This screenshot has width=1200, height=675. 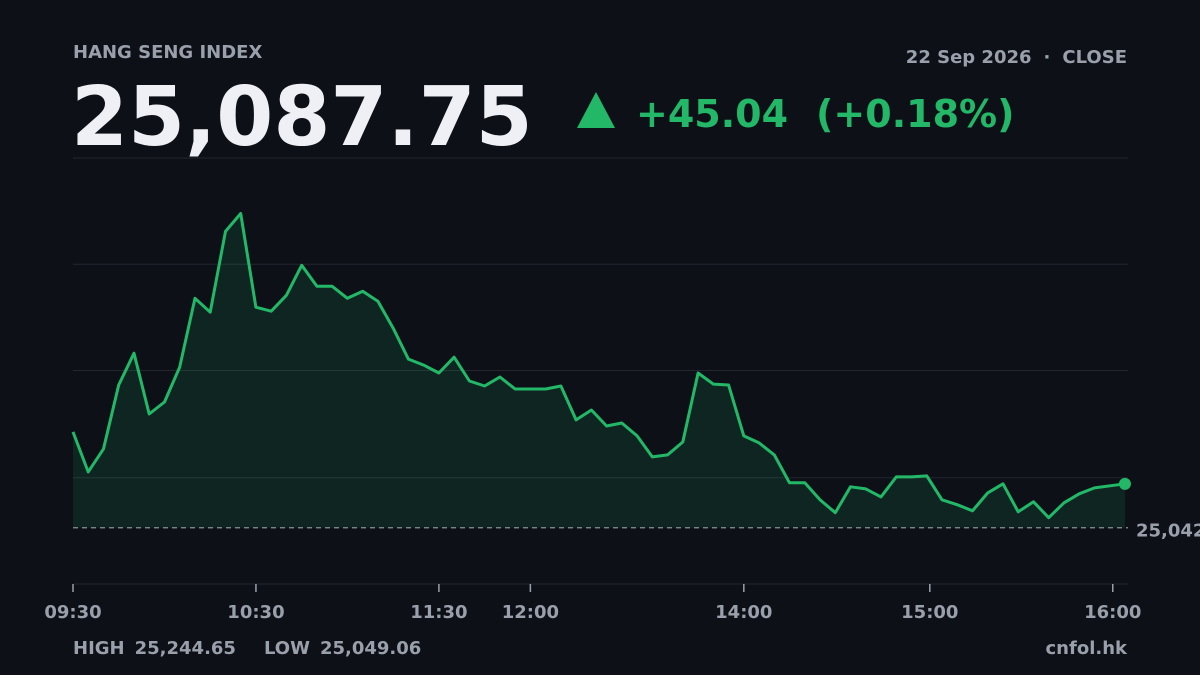 I want to click on x-tick-label: 15:00, so click(x=929, y=612).